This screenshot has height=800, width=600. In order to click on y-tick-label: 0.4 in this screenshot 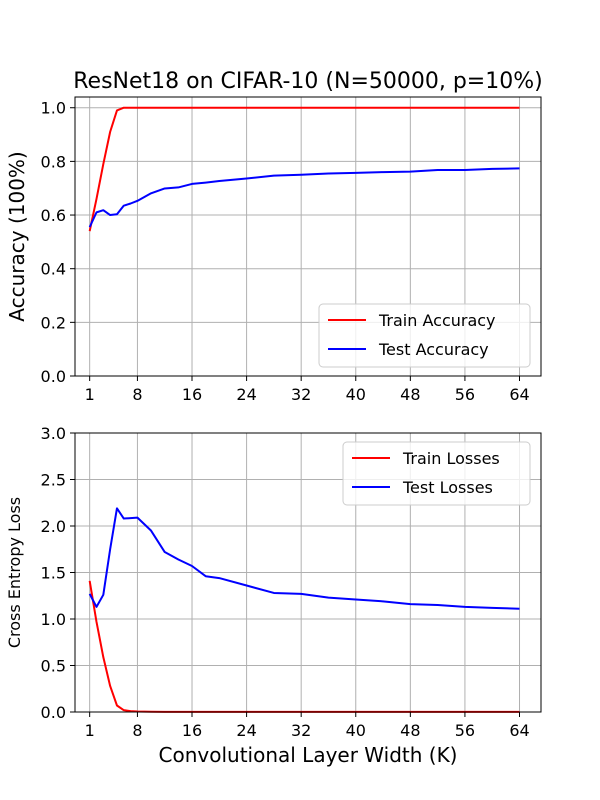, I will do `click(53, 269)`.